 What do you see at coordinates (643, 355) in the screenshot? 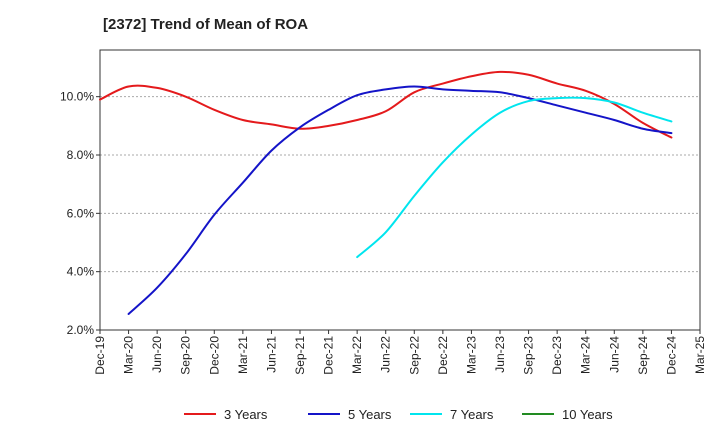
I see `x-tick-label: Sep-24` at bounding box center [643, 355].